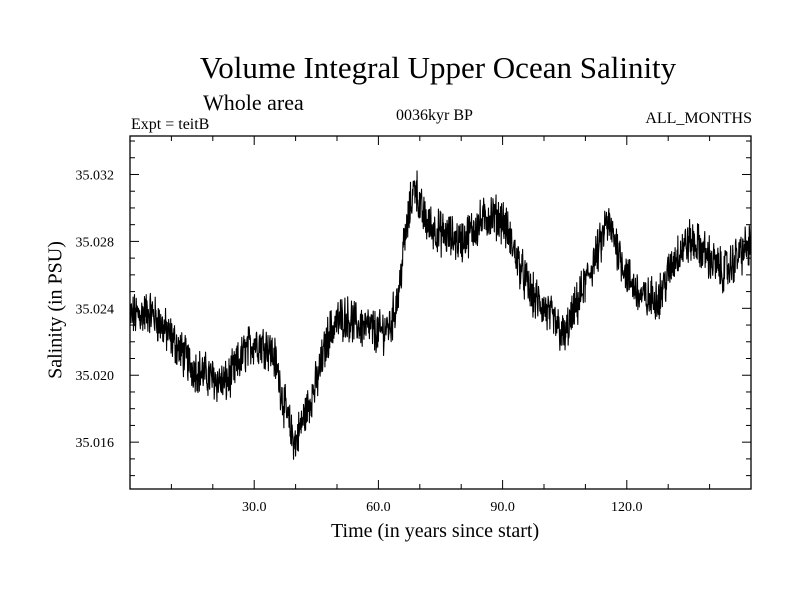 The width and height of the screenshot is (800, 600). What do you see at coordinates (627, 507) in the screenshot?
I see `x-tick-label: 120.0` at bounding box center [627, 507].